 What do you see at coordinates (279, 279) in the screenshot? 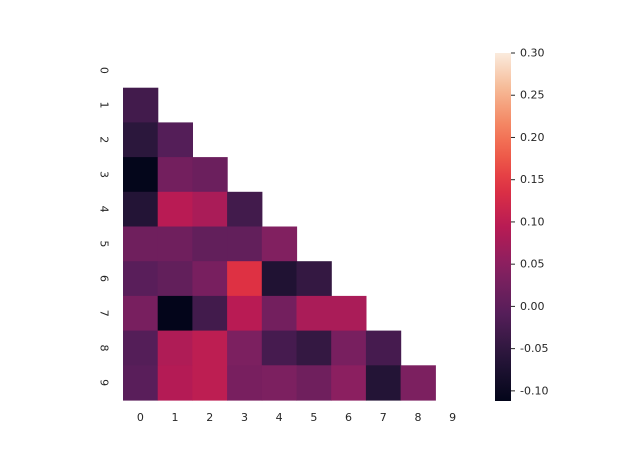
I see `heatmap-cell-r6-c4` at bounding box center [279, 279].